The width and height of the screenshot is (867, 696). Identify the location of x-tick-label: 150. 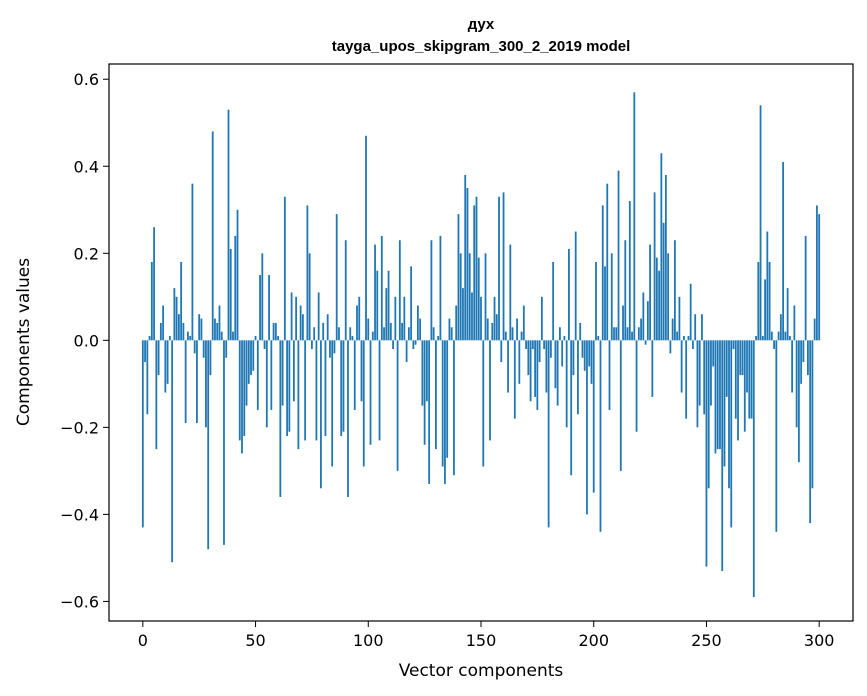
(481, 640).